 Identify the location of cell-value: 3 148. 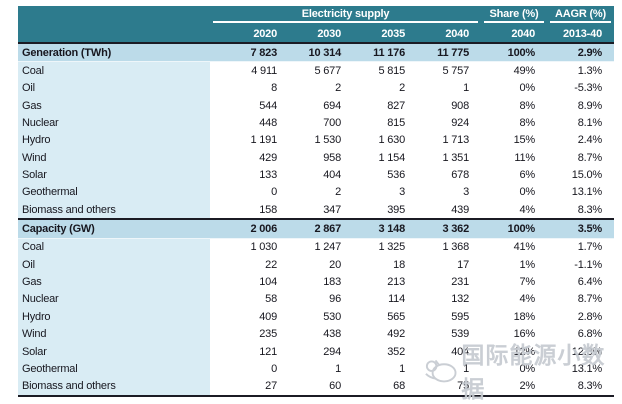
(385, 229).